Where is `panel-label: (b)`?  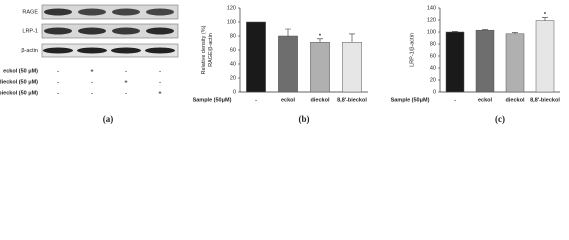
panel-label: (b) is located at coordinates (304, 119).